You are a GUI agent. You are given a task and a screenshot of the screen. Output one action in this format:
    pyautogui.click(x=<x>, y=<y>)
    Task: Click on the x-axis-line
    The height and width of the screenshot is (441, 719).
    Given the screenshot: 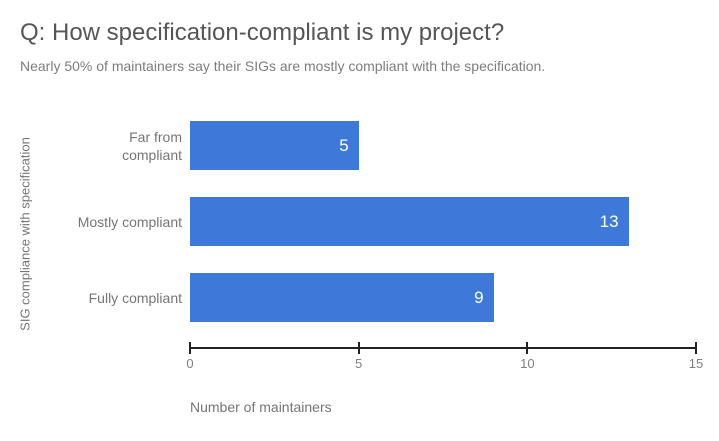 What is the action you would take?
    pyautogui.click(x=443, y=348)
    